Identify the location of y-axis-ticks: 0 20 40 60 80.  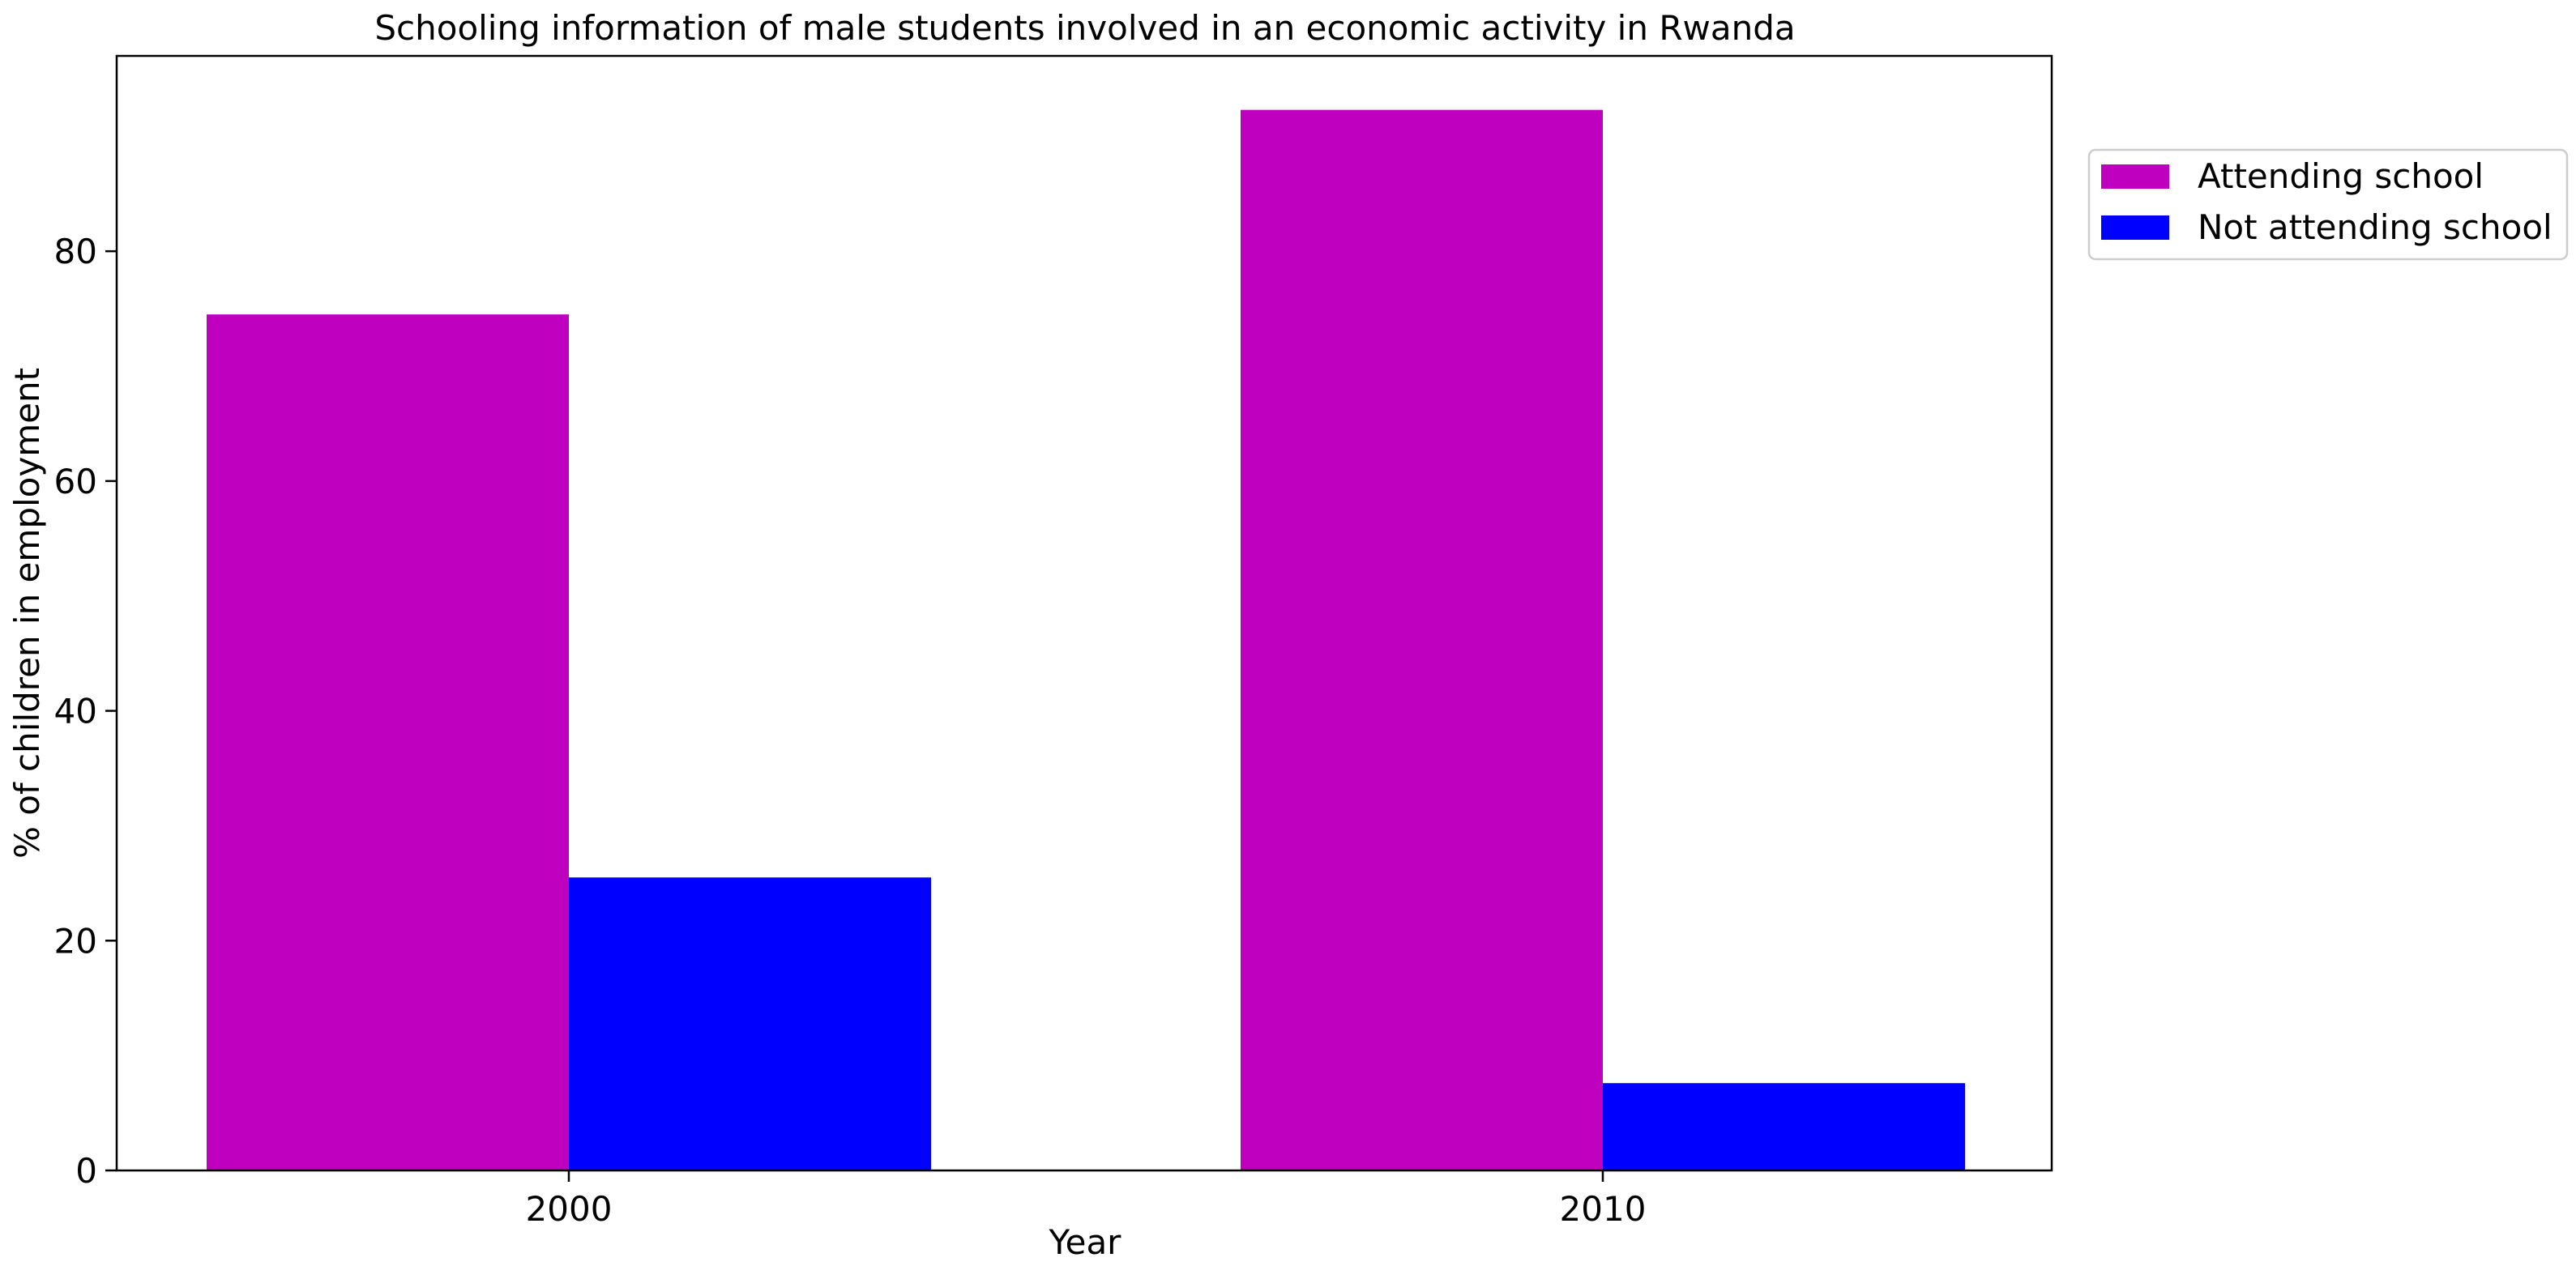
(85, 711).